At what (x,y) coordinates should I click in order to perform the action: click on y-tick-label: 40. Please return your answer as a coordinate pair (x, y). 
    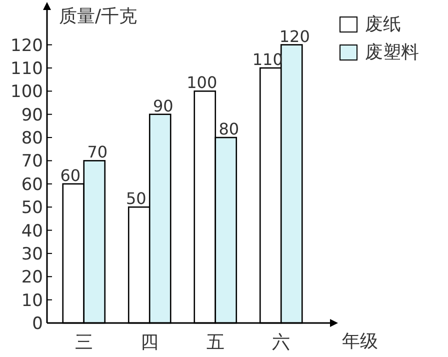
    Looking at the image, I should click on (32, 231).